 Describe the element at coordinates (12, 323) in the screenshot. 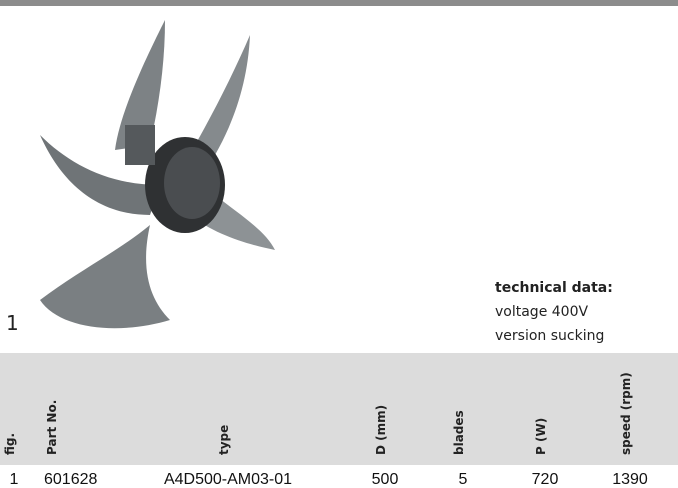

I see `figure-label: 1` at that location.